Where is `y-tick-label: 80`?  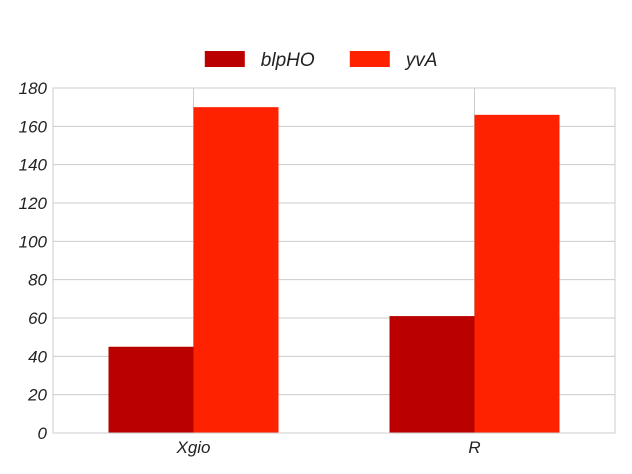 y-tick-label: 80 is located at coordinates (37, 280).